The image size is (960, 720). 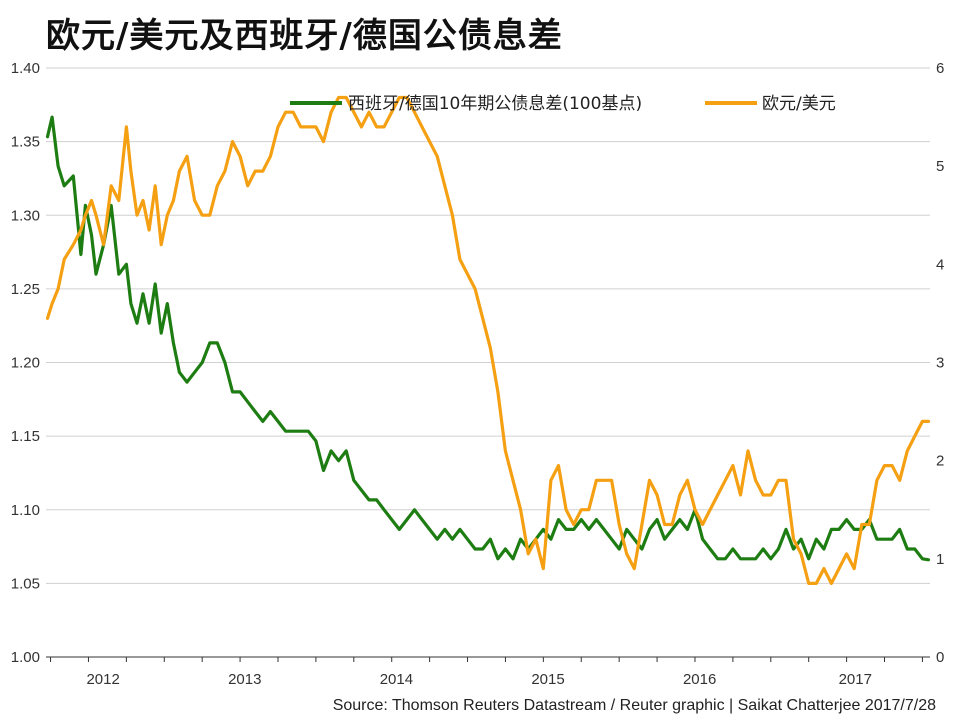 What do you see at coordinates (25, 510) in the screenshot?
I see `y-left-tick-label: 1.10` at bounding box center [25, 510].